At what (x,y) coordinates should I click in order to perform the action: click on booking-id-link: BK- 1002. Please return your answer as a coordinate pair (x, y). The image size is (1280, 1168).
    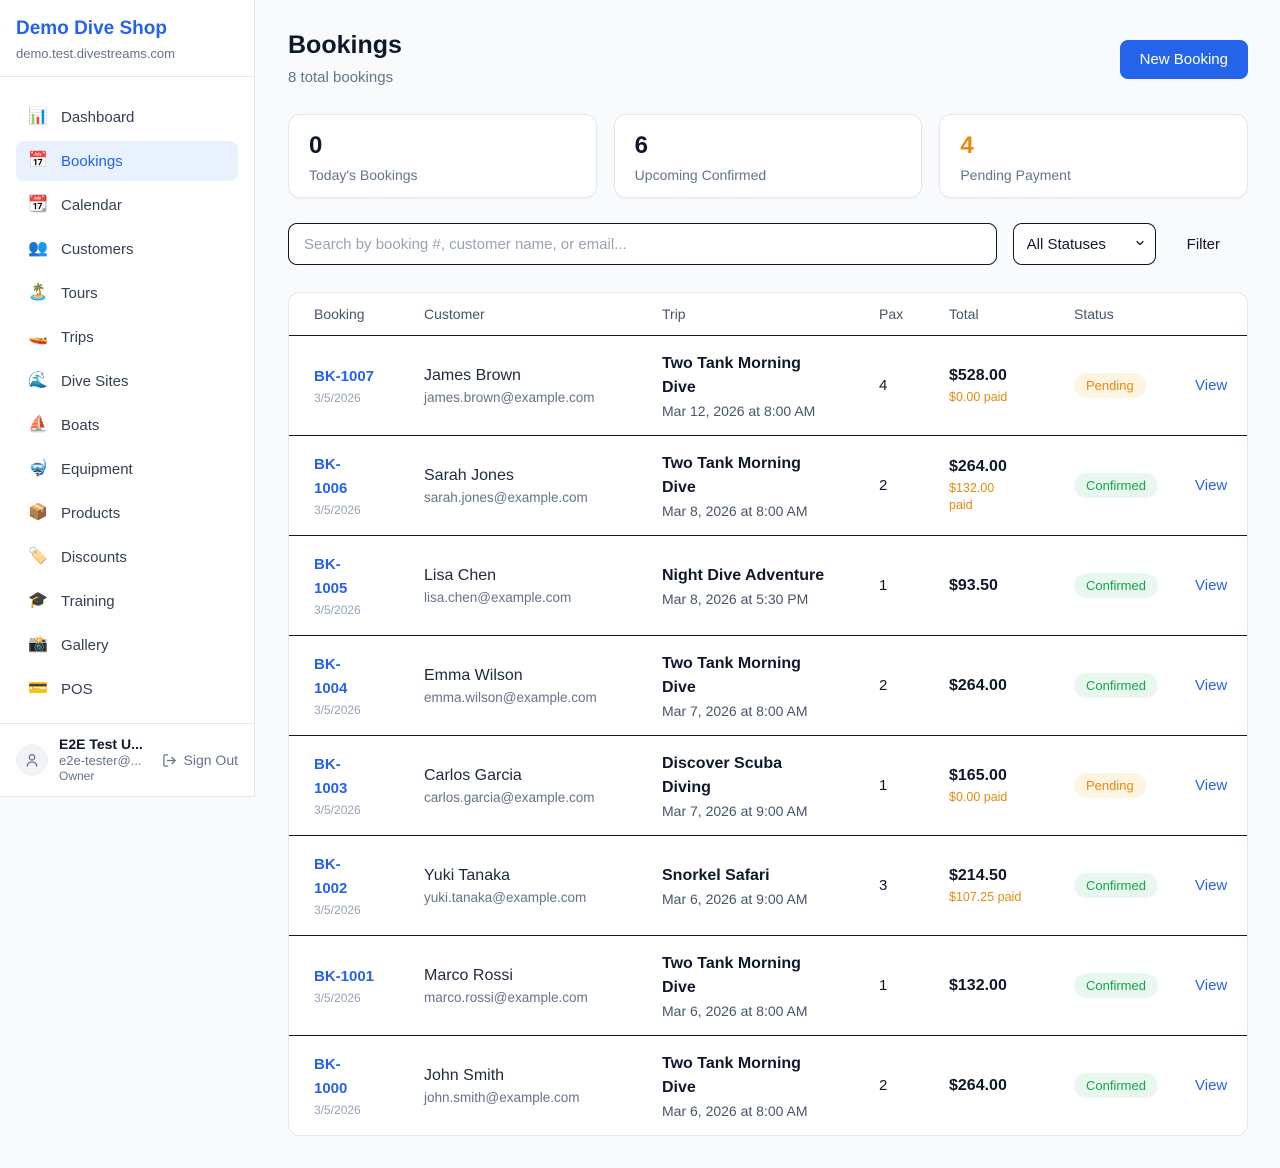
    Looking at the image, I should click on (331, 876).